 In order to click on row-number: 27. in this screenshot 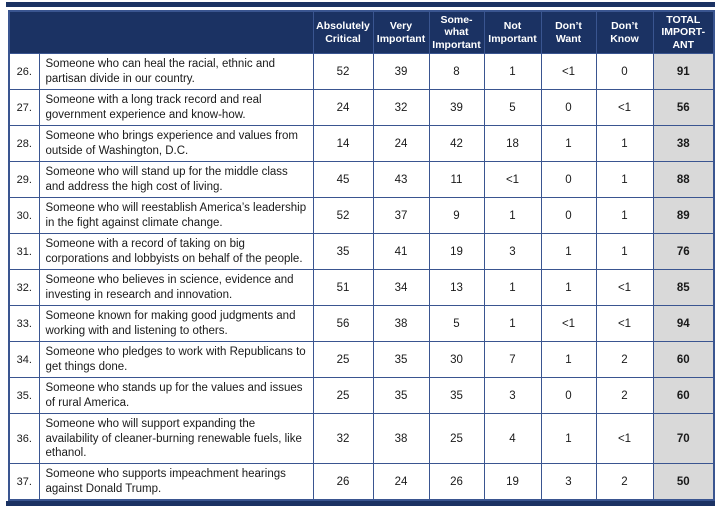, I will do `click(24, 108)`.